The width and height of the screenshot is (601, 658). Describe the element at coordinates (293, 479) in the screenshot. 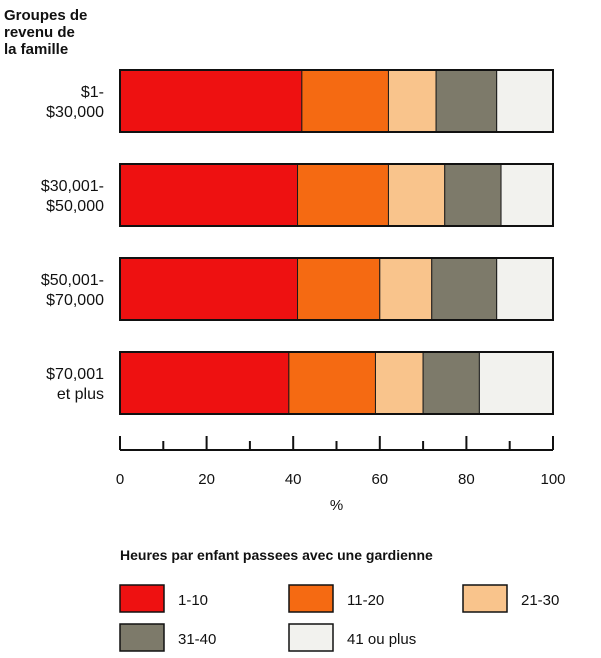

I see `x-tick-label: 40` at that location.